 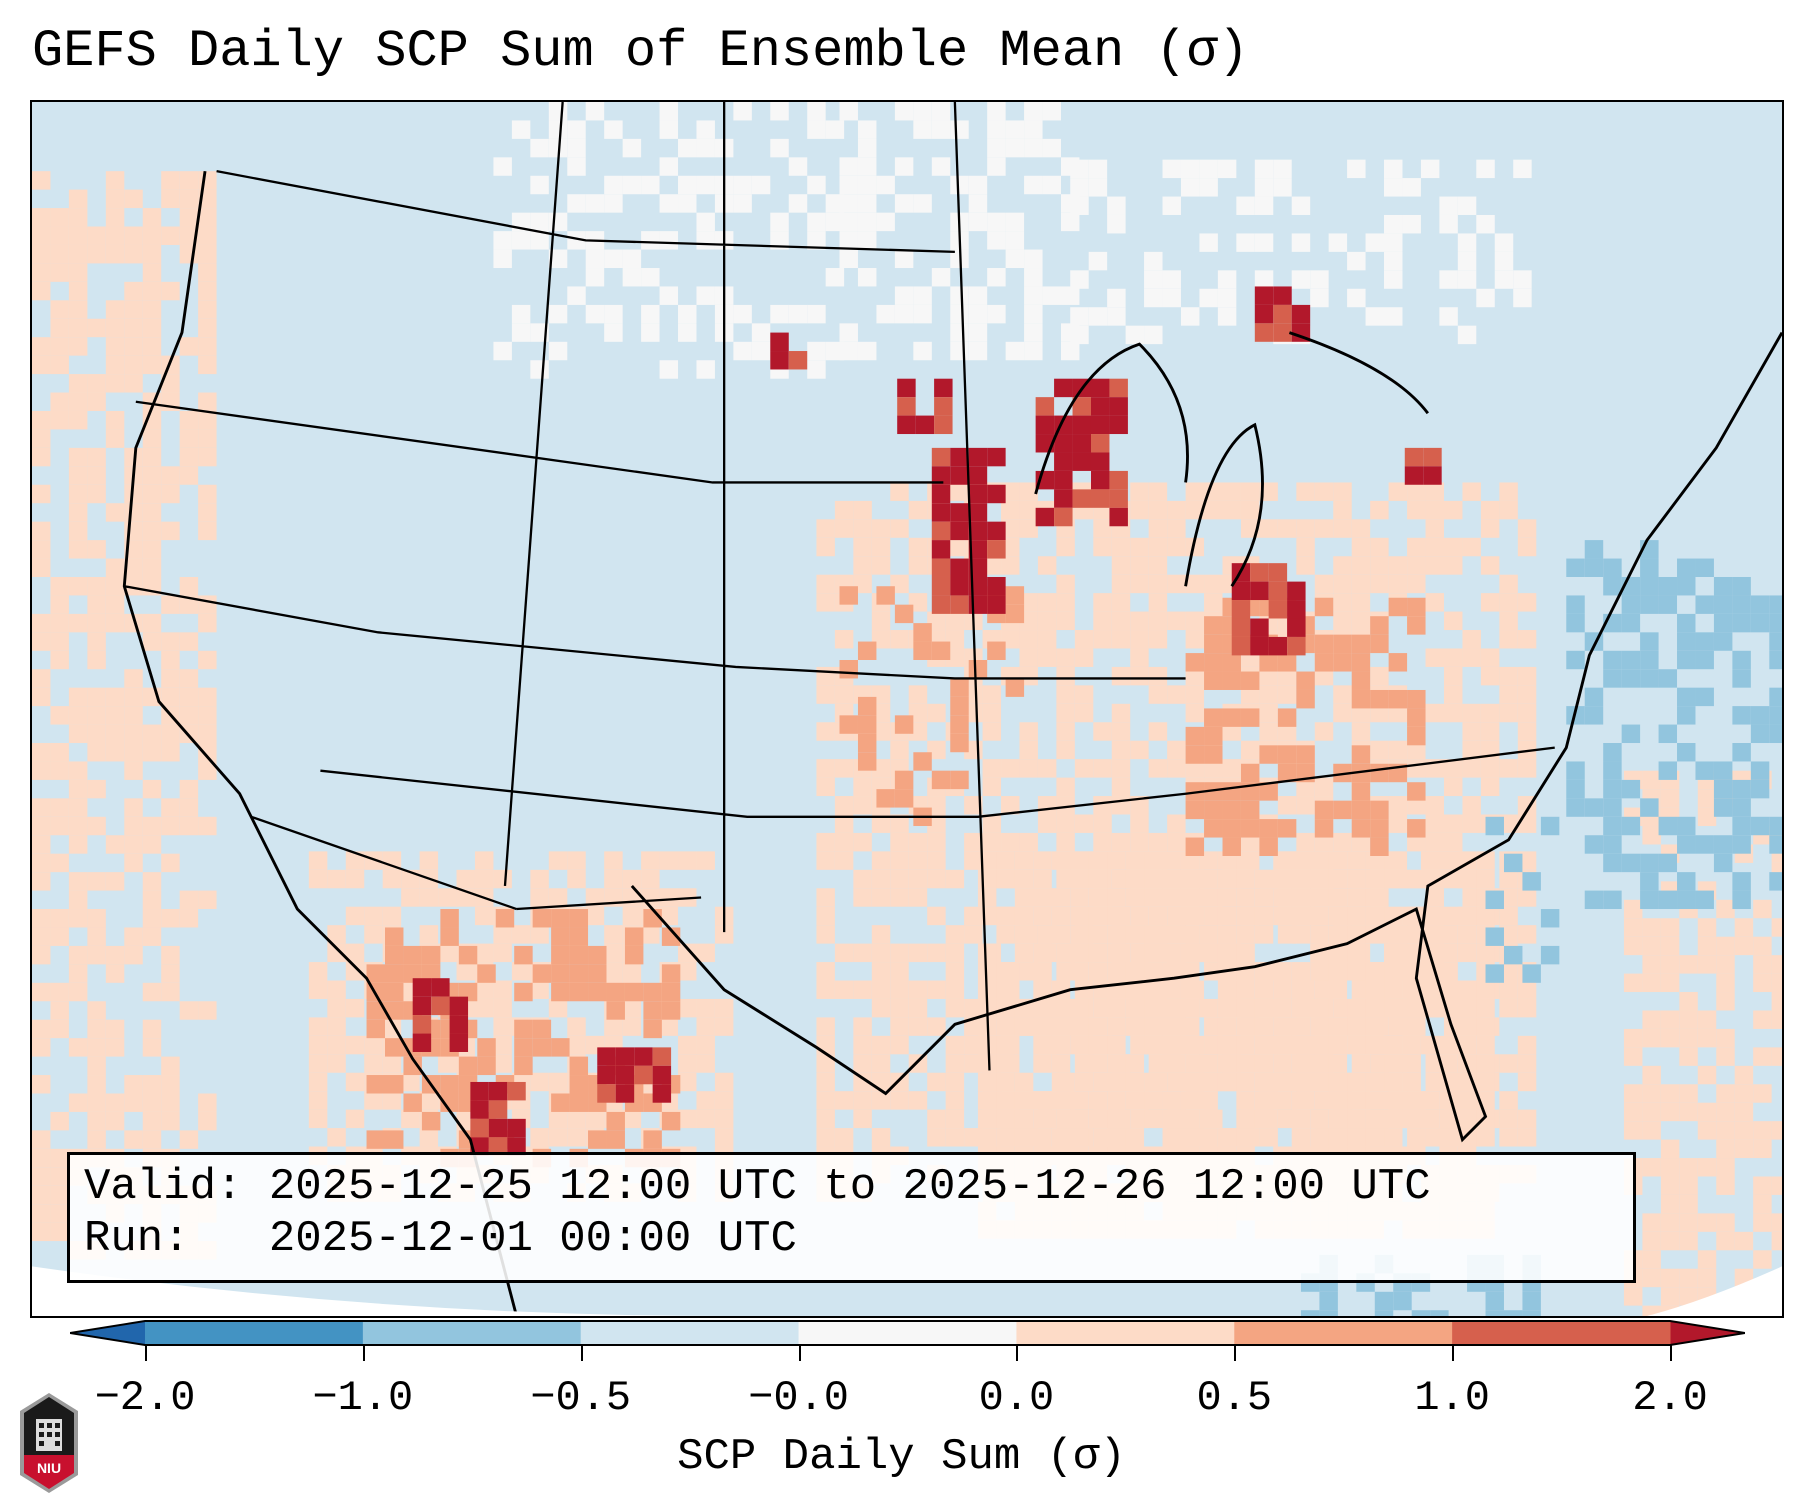 What do you see at coordinates (472, 1333) in the screenshot?
I see `colorbar-segment` at bounding box center [472, 1333].